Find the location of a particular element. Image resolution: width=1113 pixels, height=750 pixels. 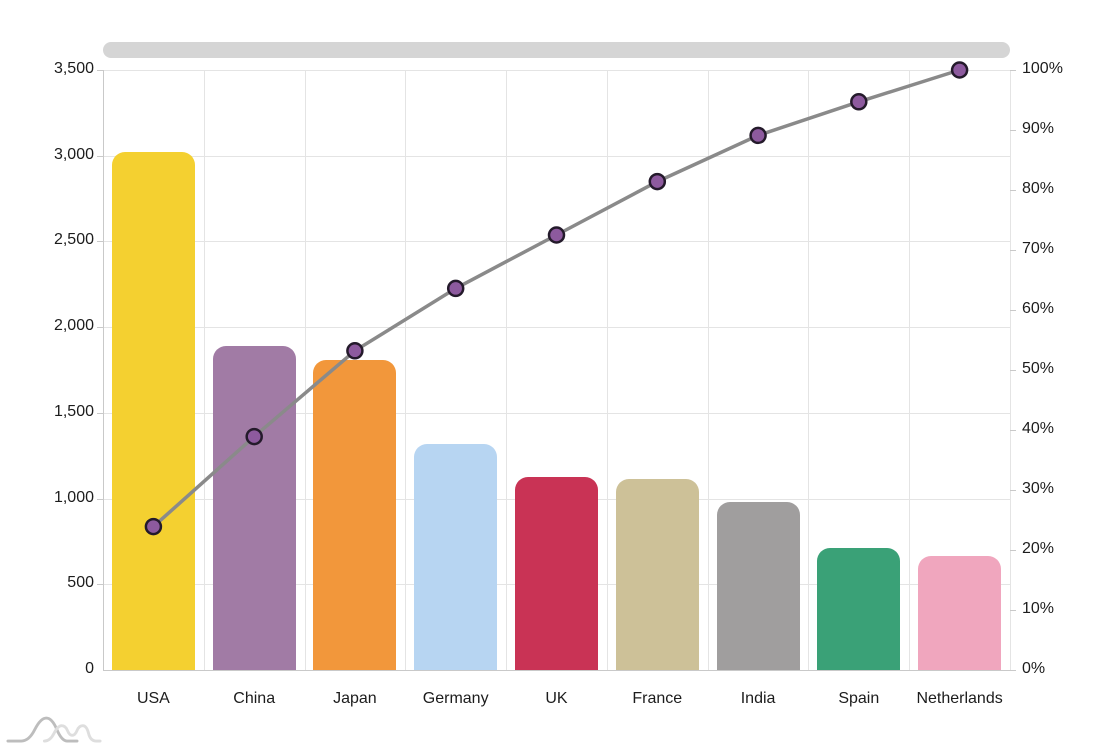

bar-france is located at coordinates (657, 574).